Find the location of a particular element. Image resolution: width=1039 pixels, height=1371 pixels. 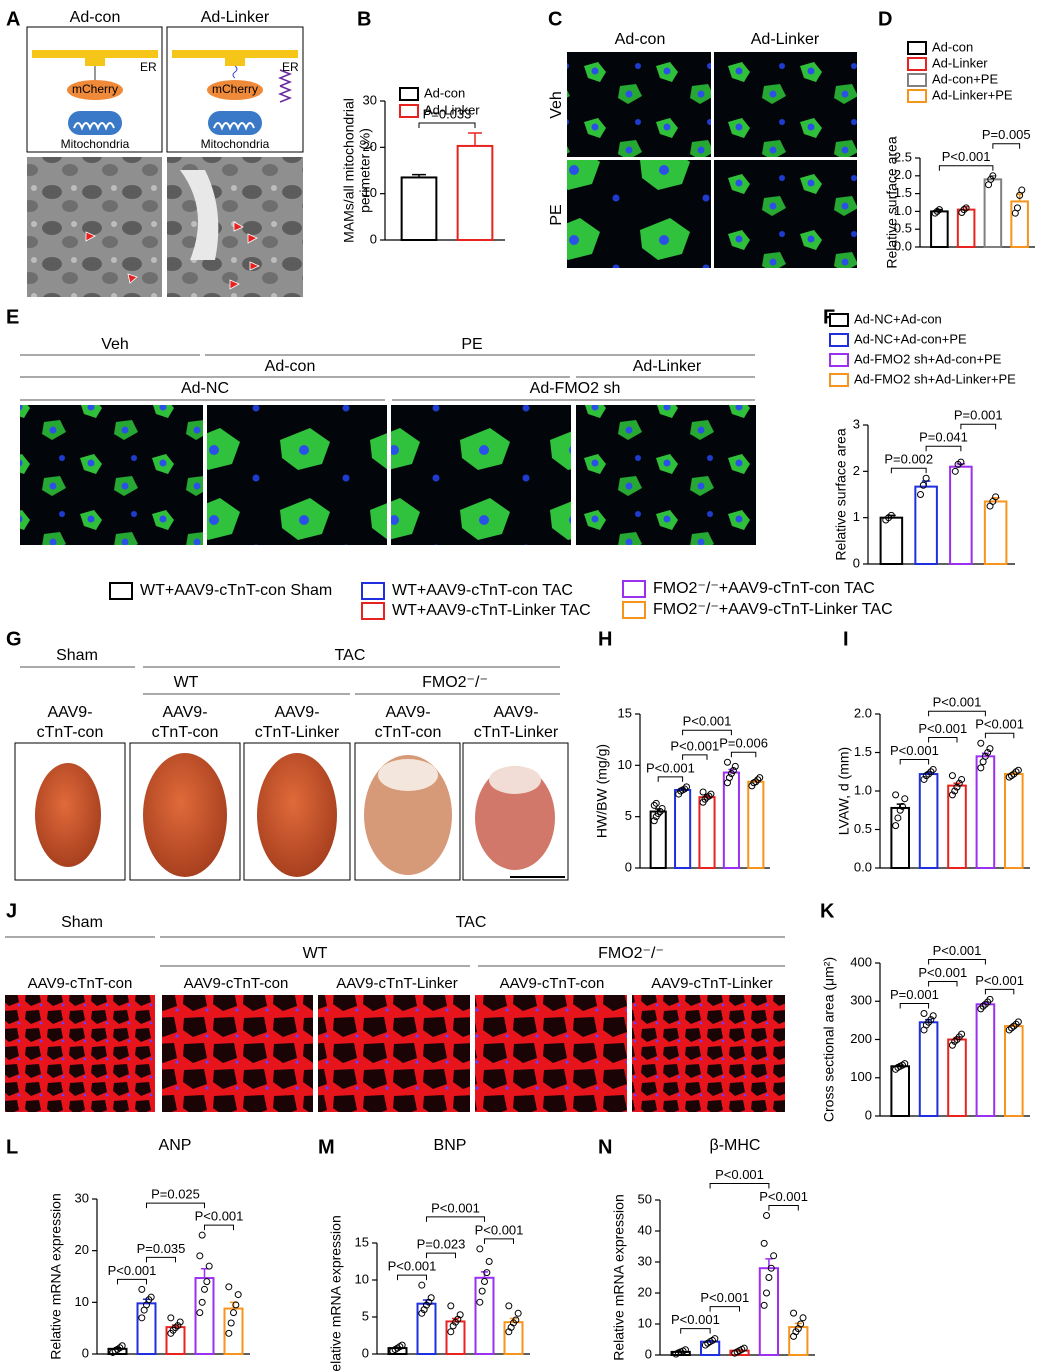

row-label: Veh is located at coordinates (556, 105).